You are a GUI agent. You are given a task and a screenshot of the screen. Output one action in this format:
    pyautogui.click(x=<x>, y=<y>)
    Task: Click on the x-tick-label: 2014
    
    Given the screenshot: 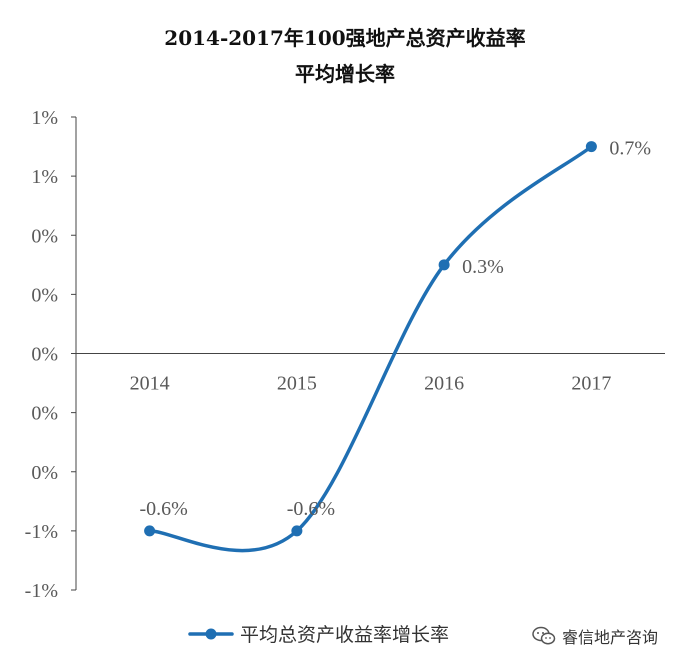 What is the action you would take?
    pyautogui.click(x=150, y=384)
    